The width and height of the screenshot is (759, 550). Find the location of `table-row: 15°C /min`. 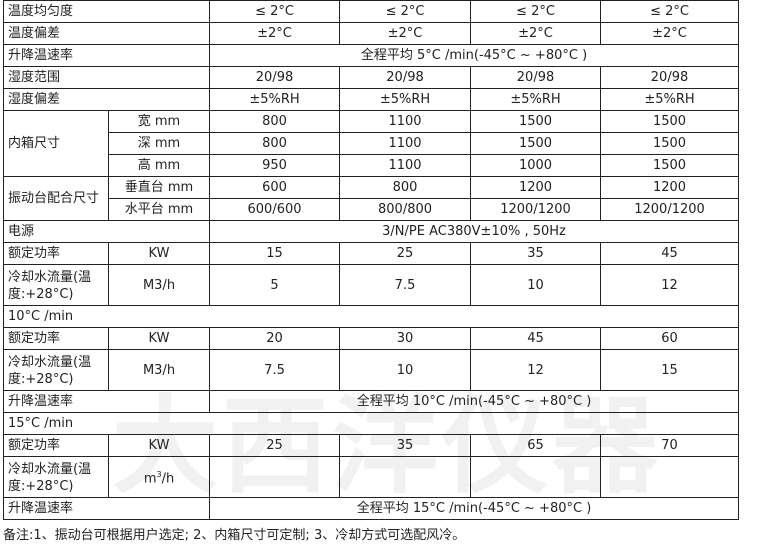

table-row: 15°C /min is located at coordinates (371, 423).